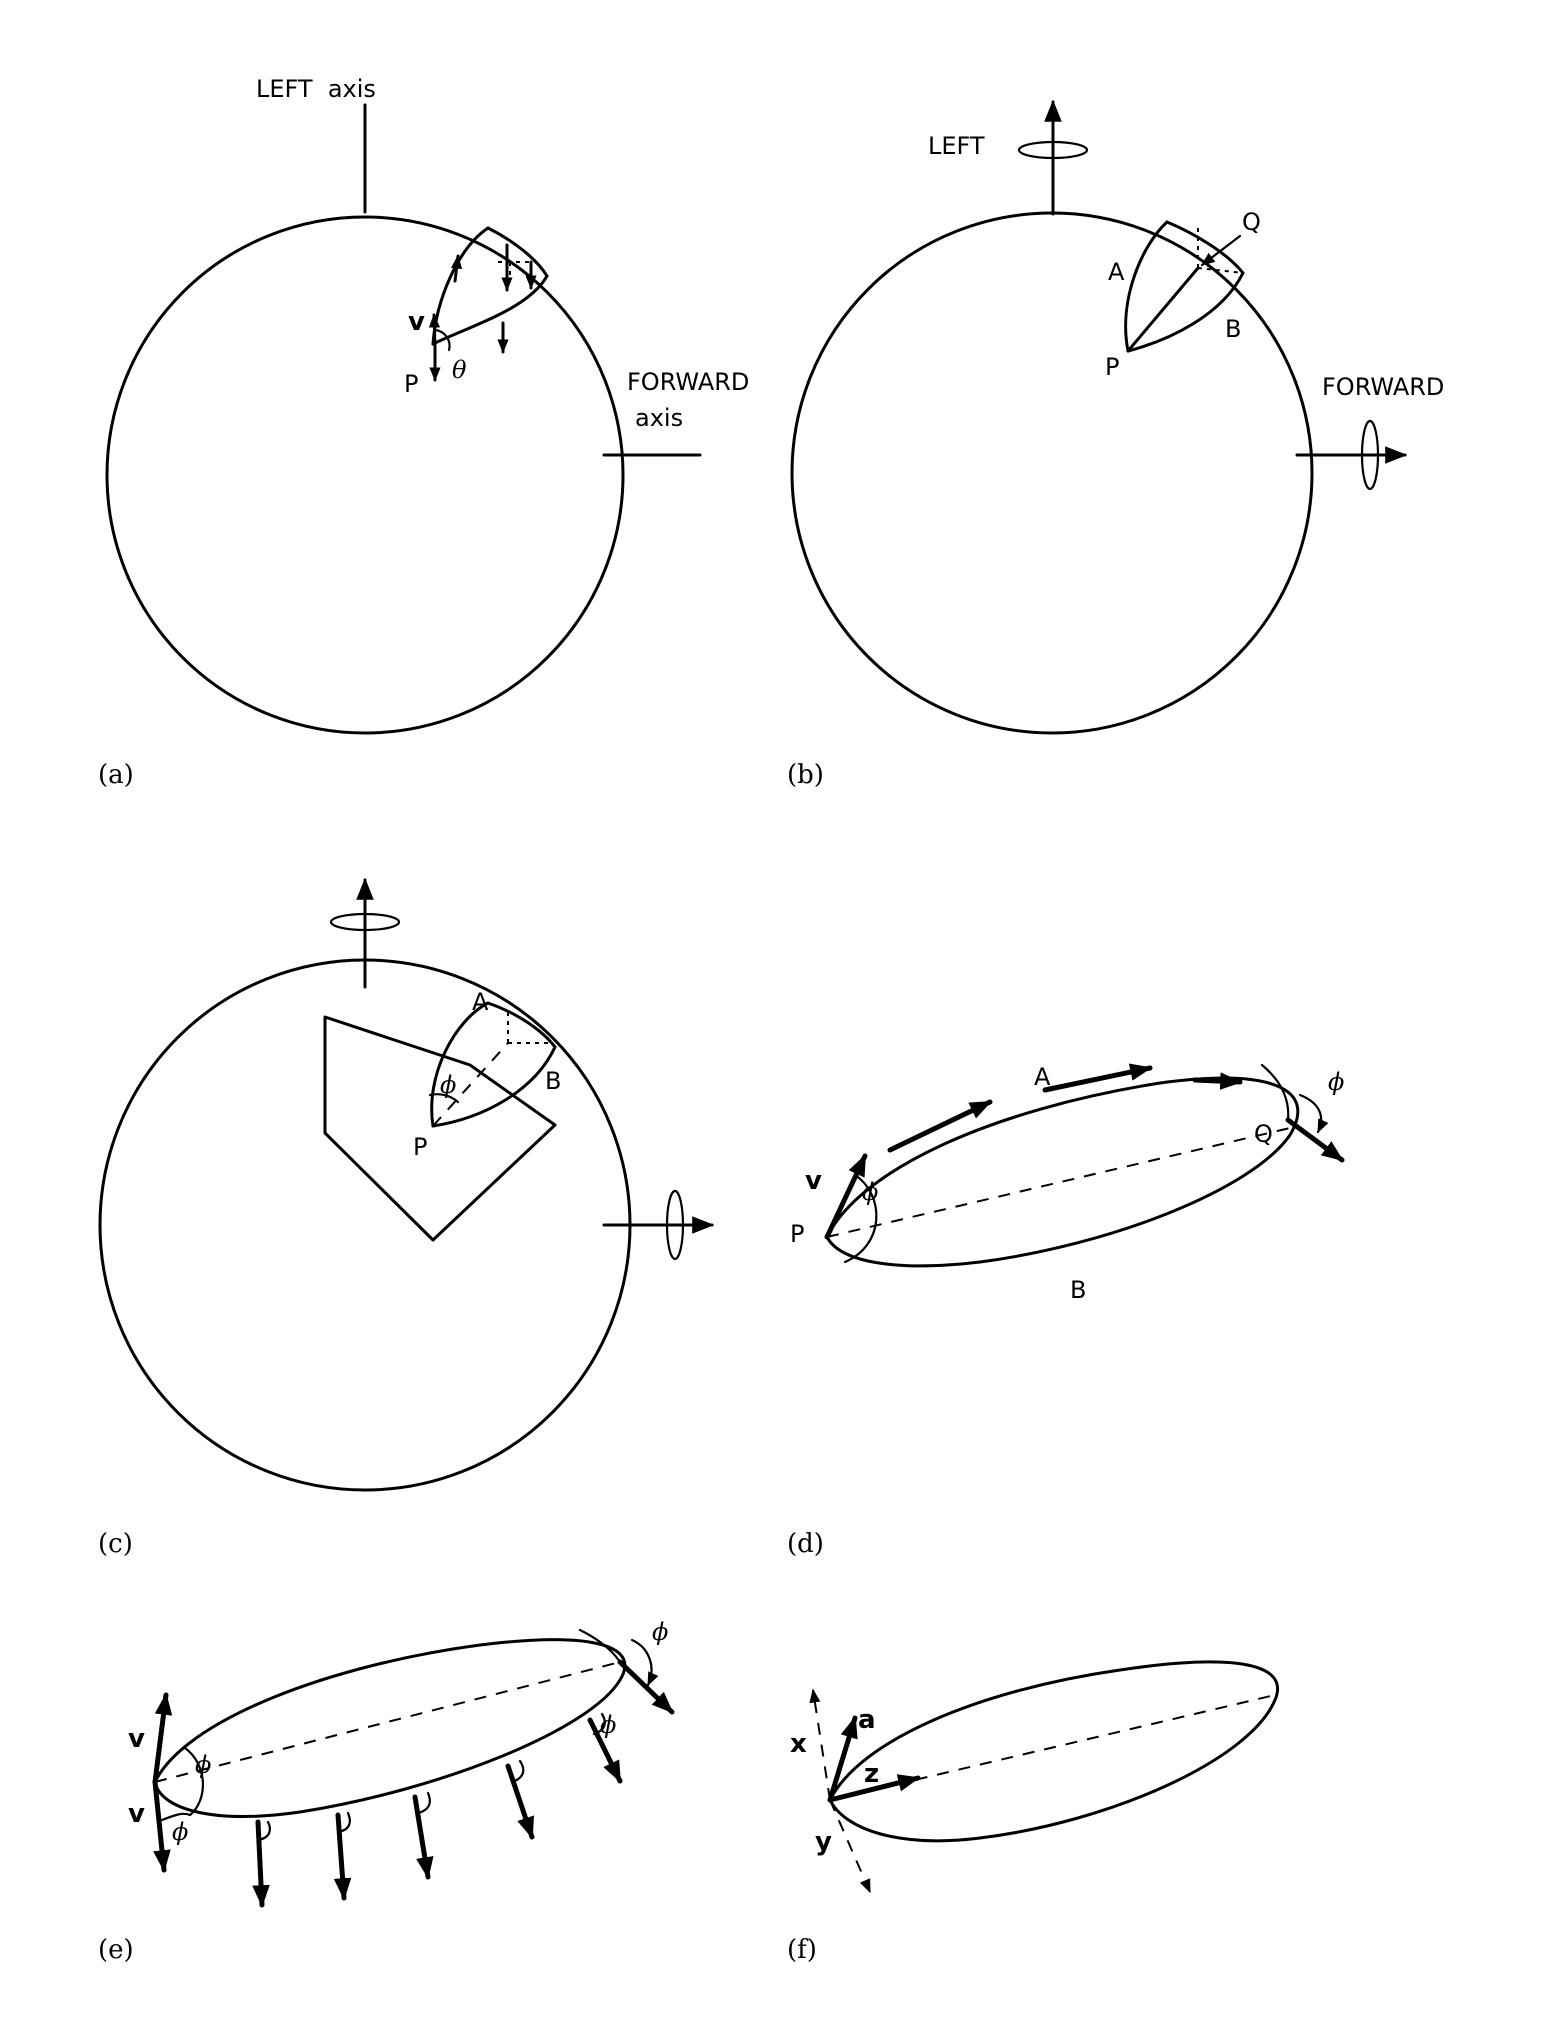 The image size is (1544, 2024). Describe the element at coordinates (261, 1863) in the screenshot. I see `down-arrow-1-e` at that location.